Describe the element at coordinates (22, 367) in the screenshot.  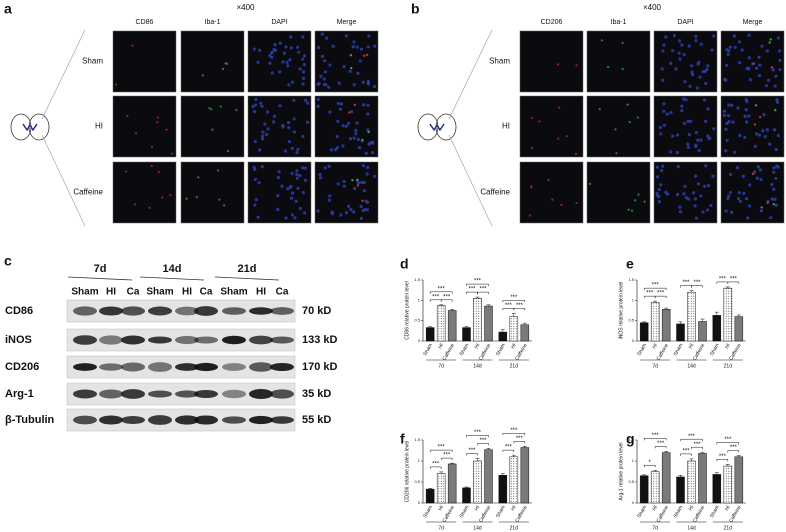
I see `protein-name: CD206` at that location.